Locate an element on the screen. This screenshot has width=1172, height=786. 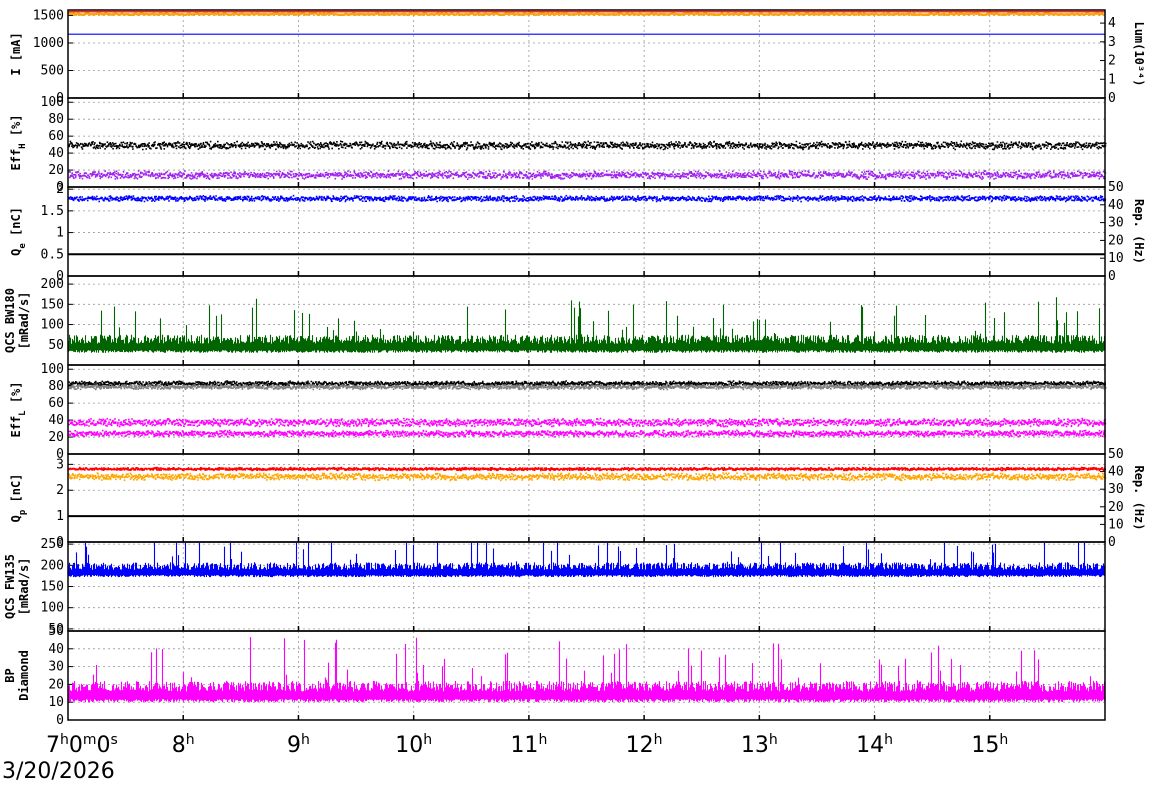
y-tick-label: 1.5 is located at coordinates (52, 211).